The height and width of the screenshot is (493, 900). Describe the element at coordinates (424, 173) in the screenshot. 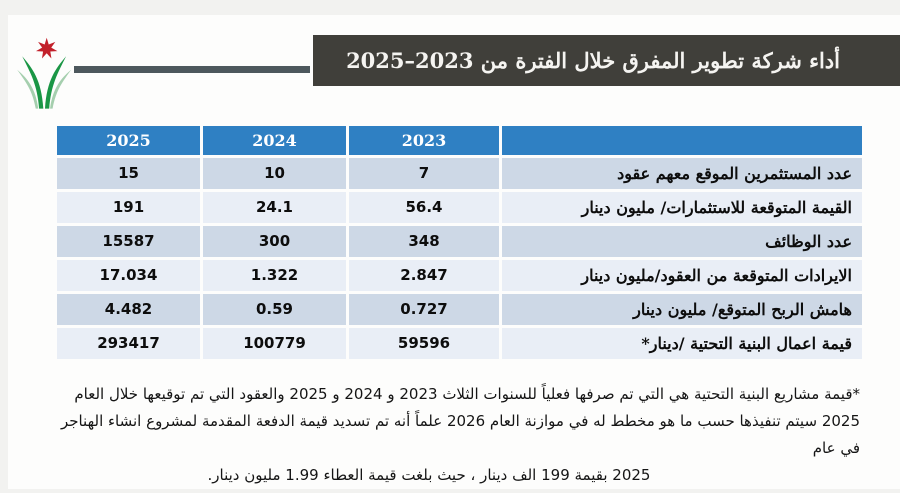

I see `cell-investors-2023: 7` at that location.